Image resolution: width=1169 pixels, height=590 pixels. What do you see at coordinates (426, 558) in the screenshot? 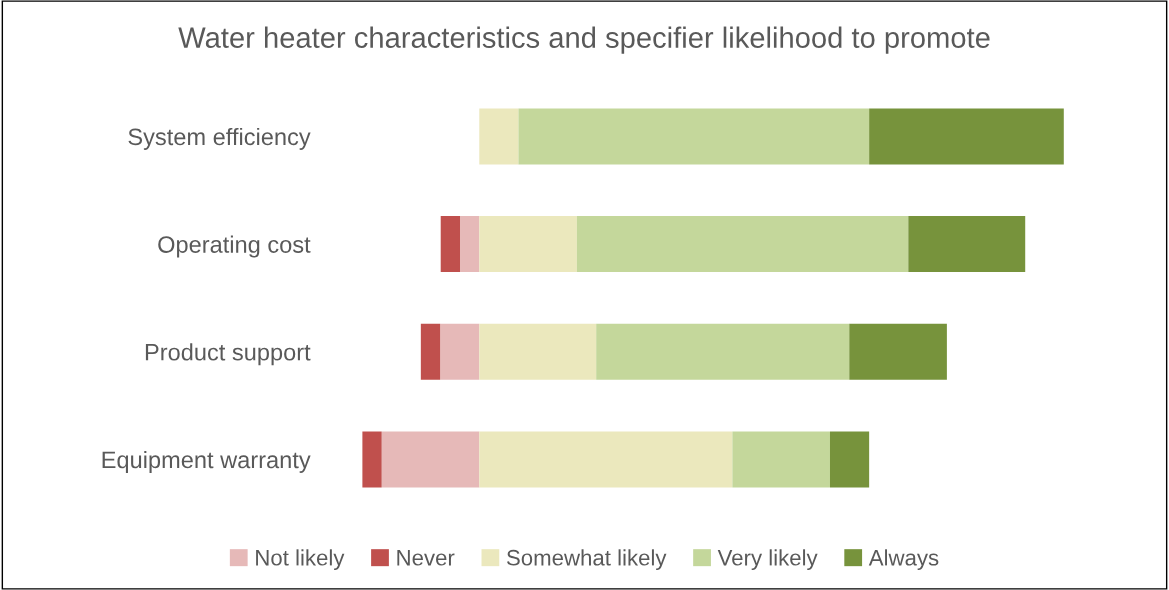
I see `legend-label: Never` at bounding box center [426, 558].